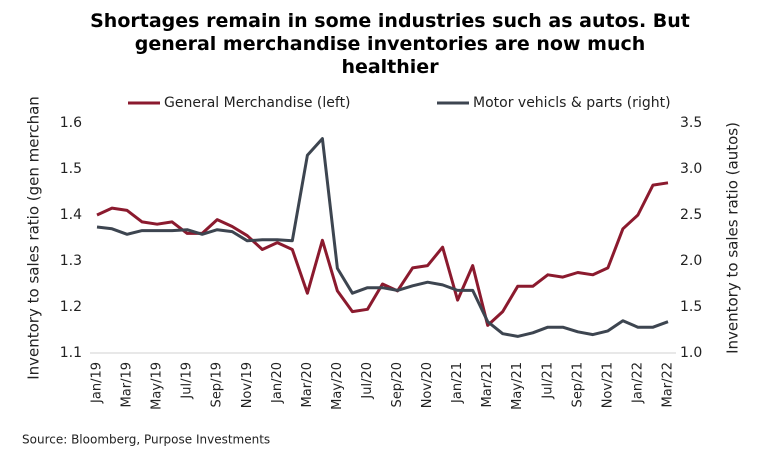 The height and width of the screenshot is (461, 775). Describe the element at coordinates (277, 383) in the screenshot. I see `x-tick-label: Jan/20` at that location.